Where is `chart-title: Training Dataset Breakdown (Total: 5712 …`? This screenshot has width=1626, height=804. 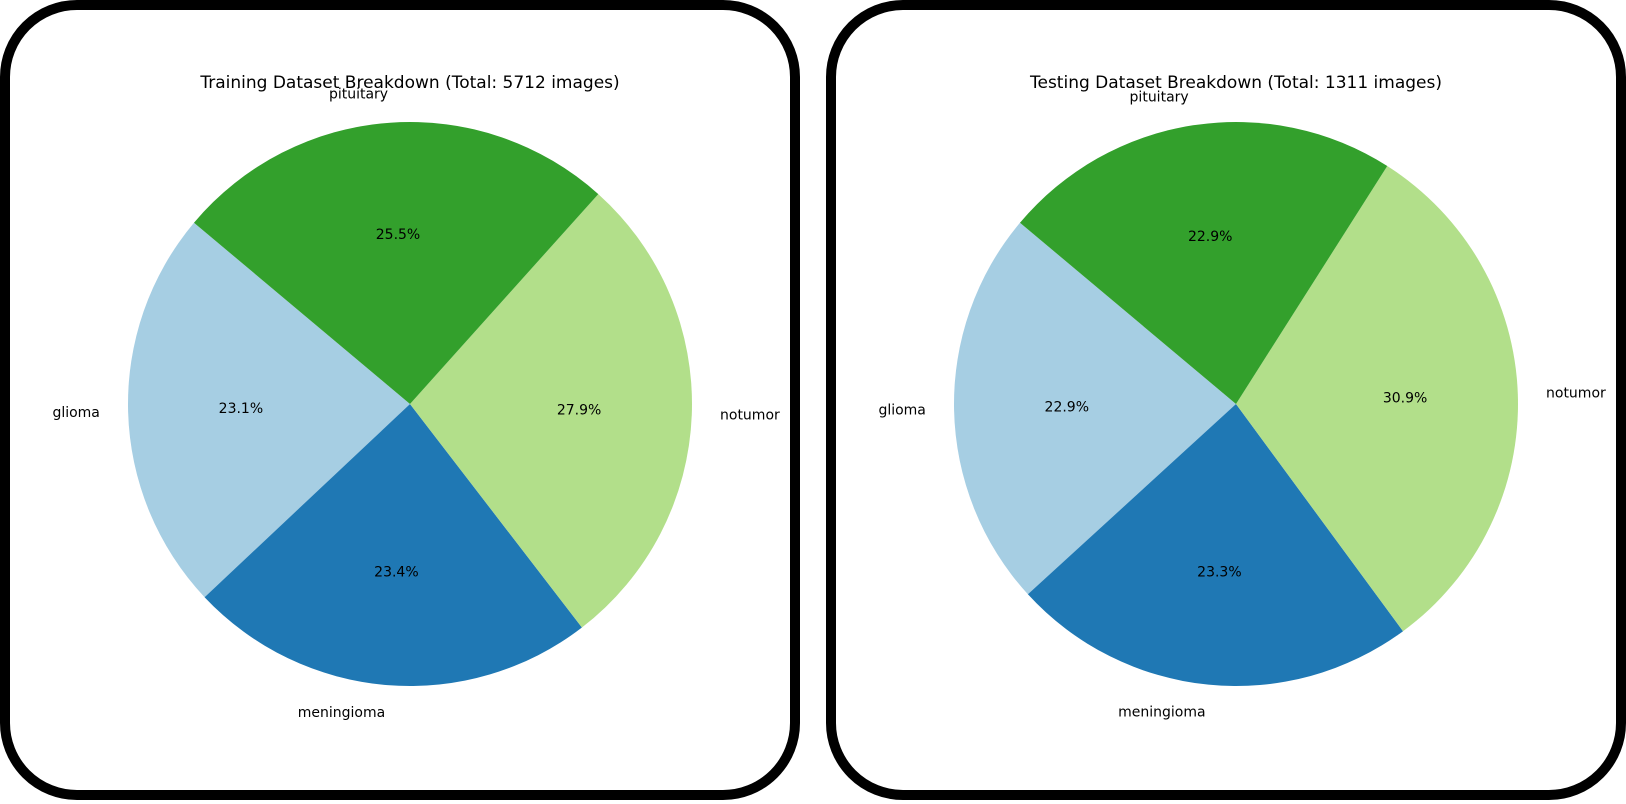
chart-title: Training Dataset Breakdown (Total: 5712 … is located at coordinates (409, 83).